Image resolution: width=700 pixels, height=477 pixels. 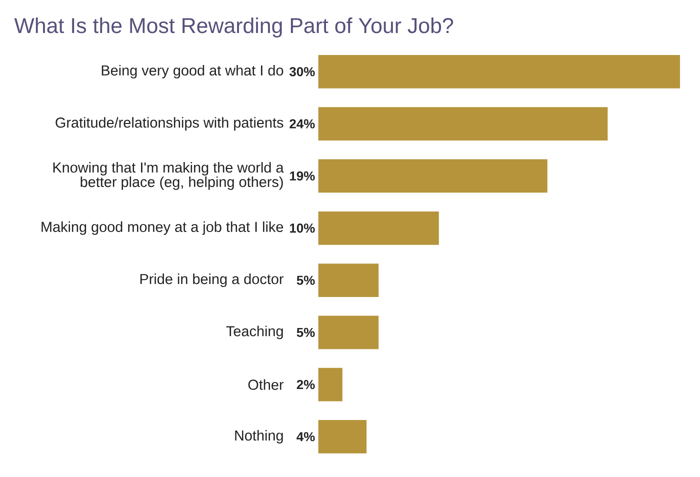 What do you see at coordinates (302, 71) in the screenshot?
I see `data-label: 30%` at bounding box center [302, 71].